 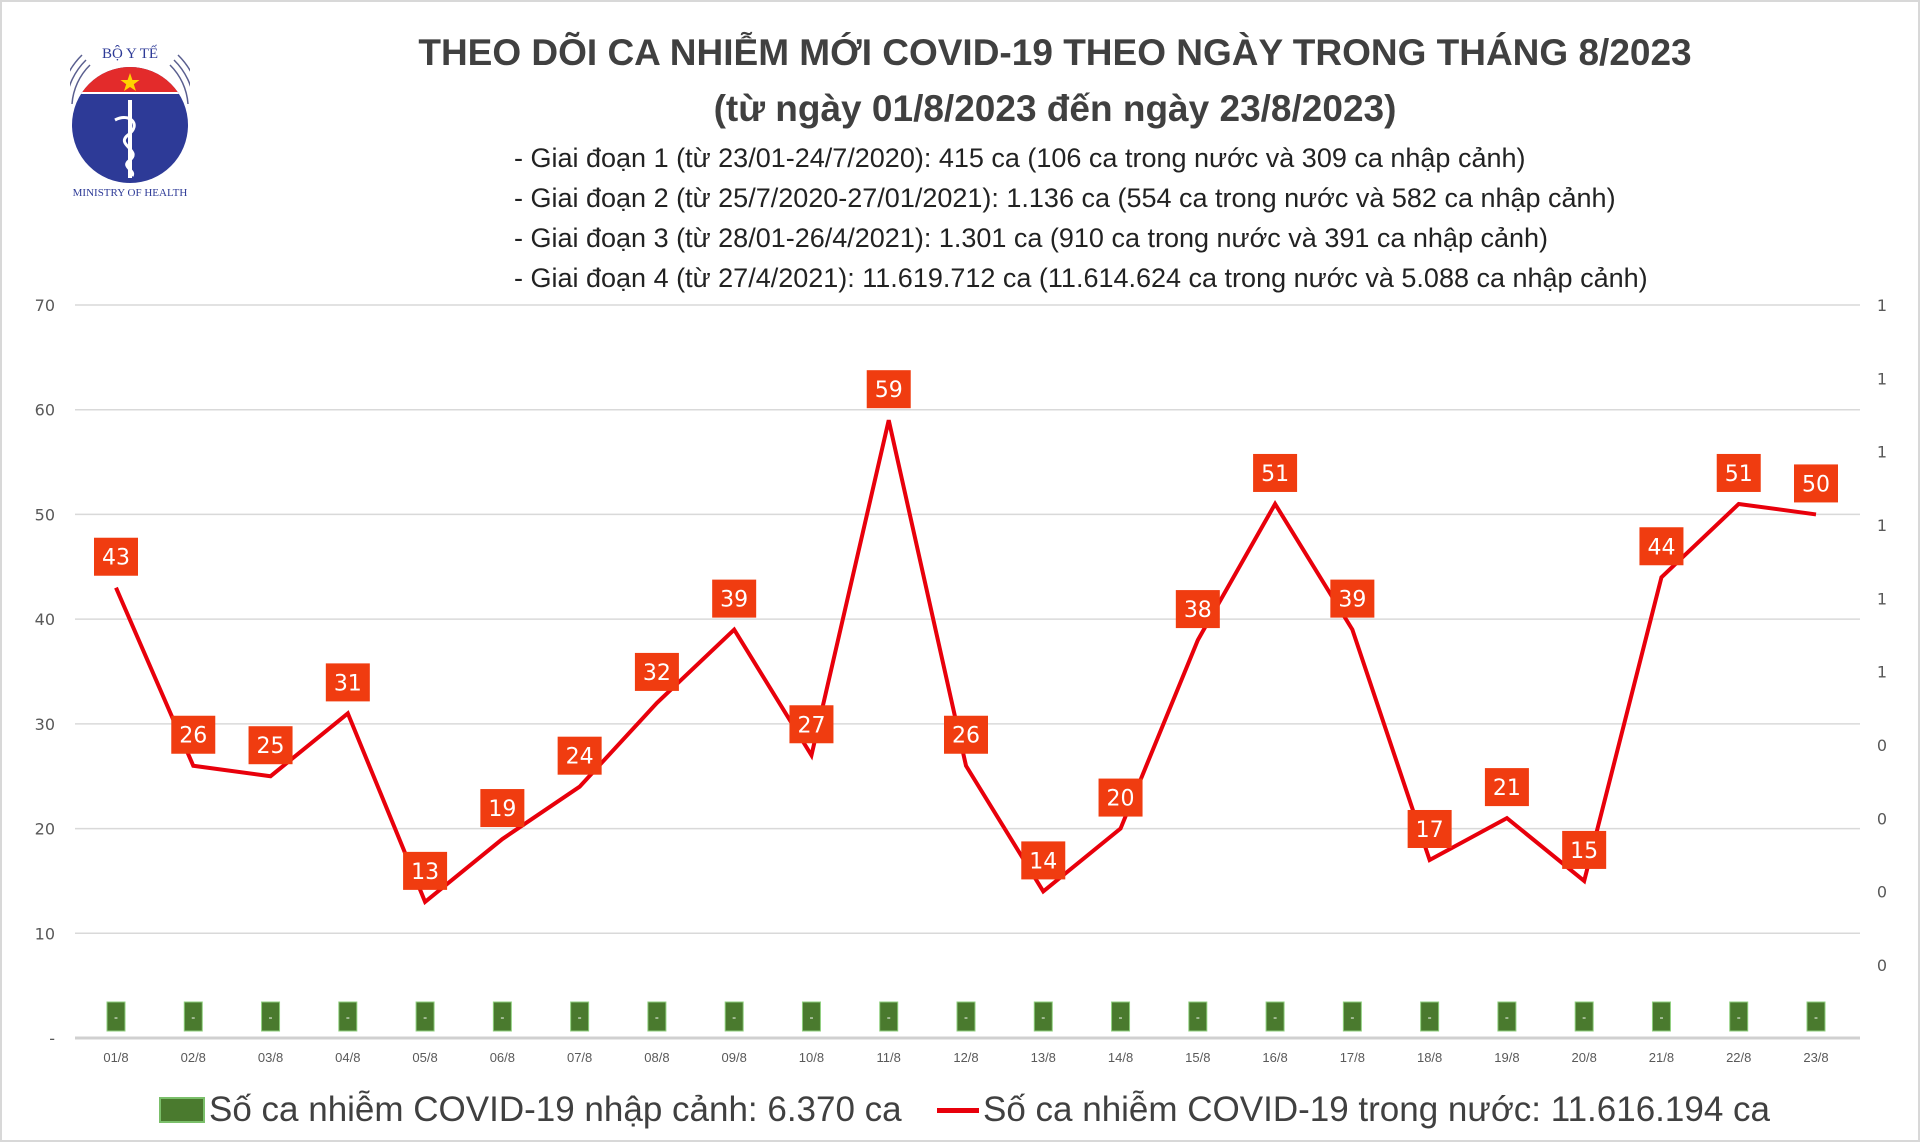 I want to click on data-label: 59, so click(x=889, y=390).